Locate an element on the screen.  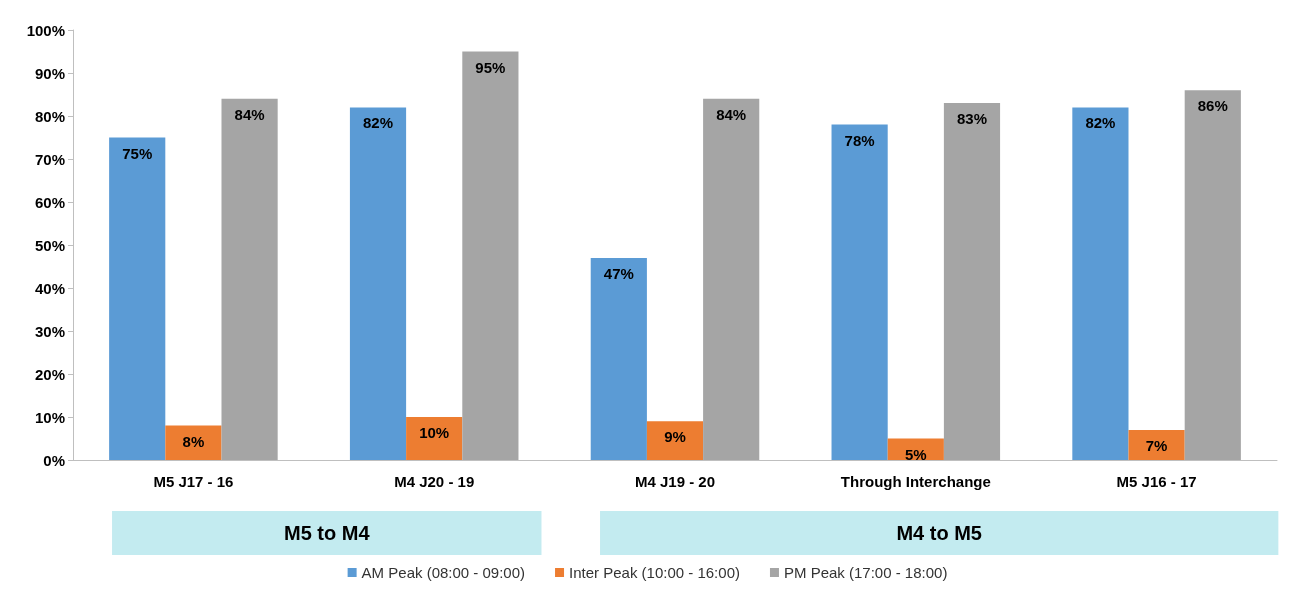
y-tick-label: 50% is located at coordinates (49, 245).